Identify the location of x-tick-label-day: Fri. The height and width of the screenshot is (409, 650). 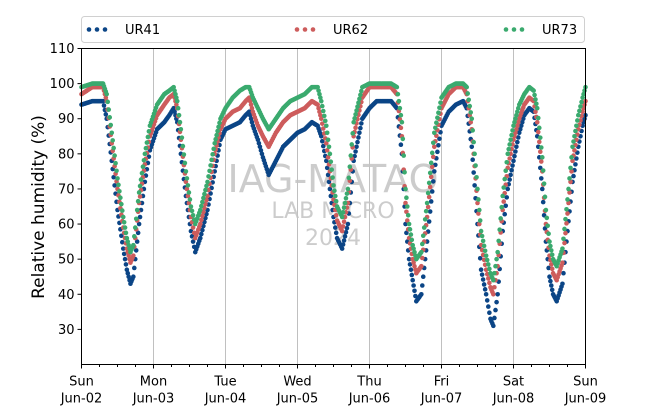
(442, 382).